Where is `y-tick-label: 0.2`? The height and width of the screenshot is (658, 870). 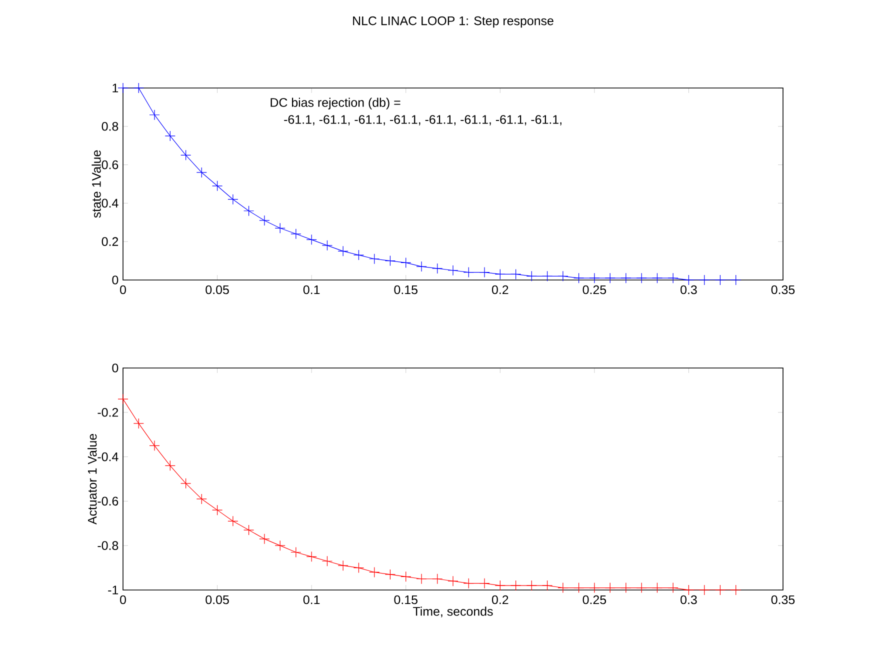 y-tick-label: 0.2 is located at coordinates (110, 241).